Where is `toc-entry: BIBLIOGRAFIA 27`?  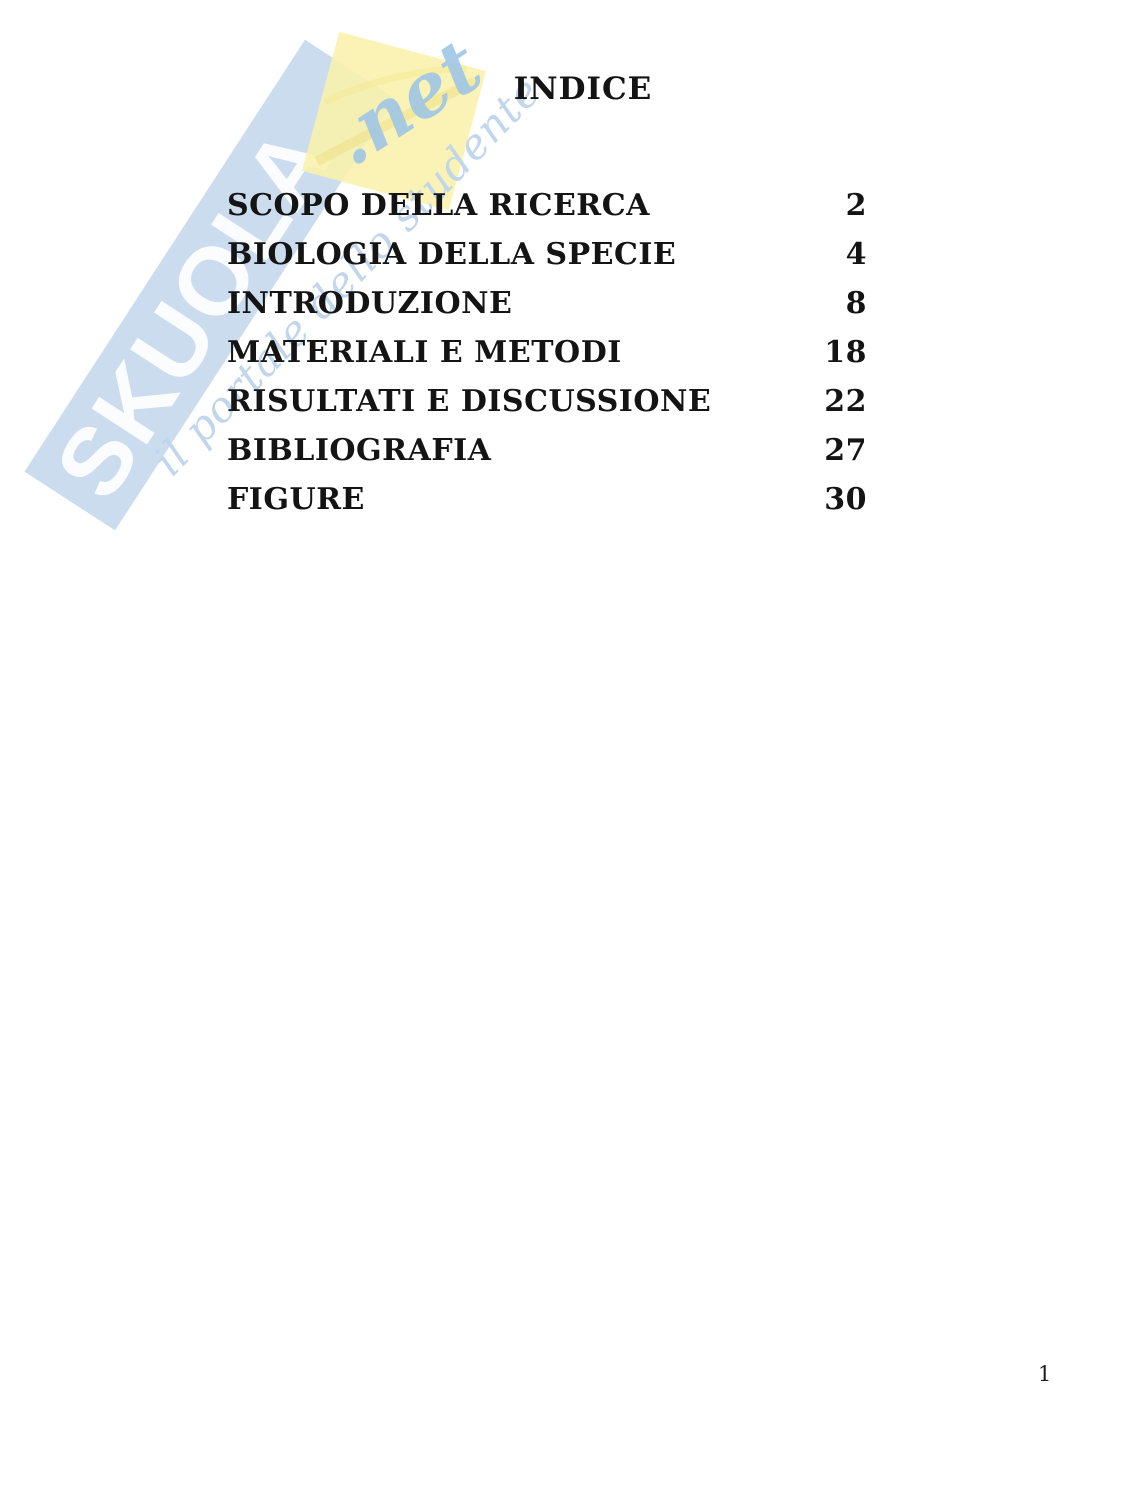
toc-entry: BIBLIOGRAFIA 27 is located at coordinates (547, 450).